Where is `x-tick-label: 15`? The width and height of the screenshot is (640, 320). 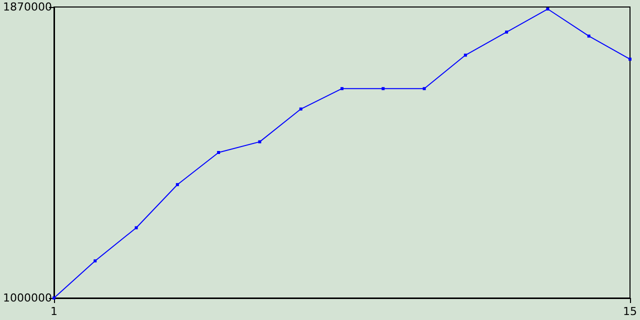 x-tick-label: 15 is located at coordinates (630, 311).